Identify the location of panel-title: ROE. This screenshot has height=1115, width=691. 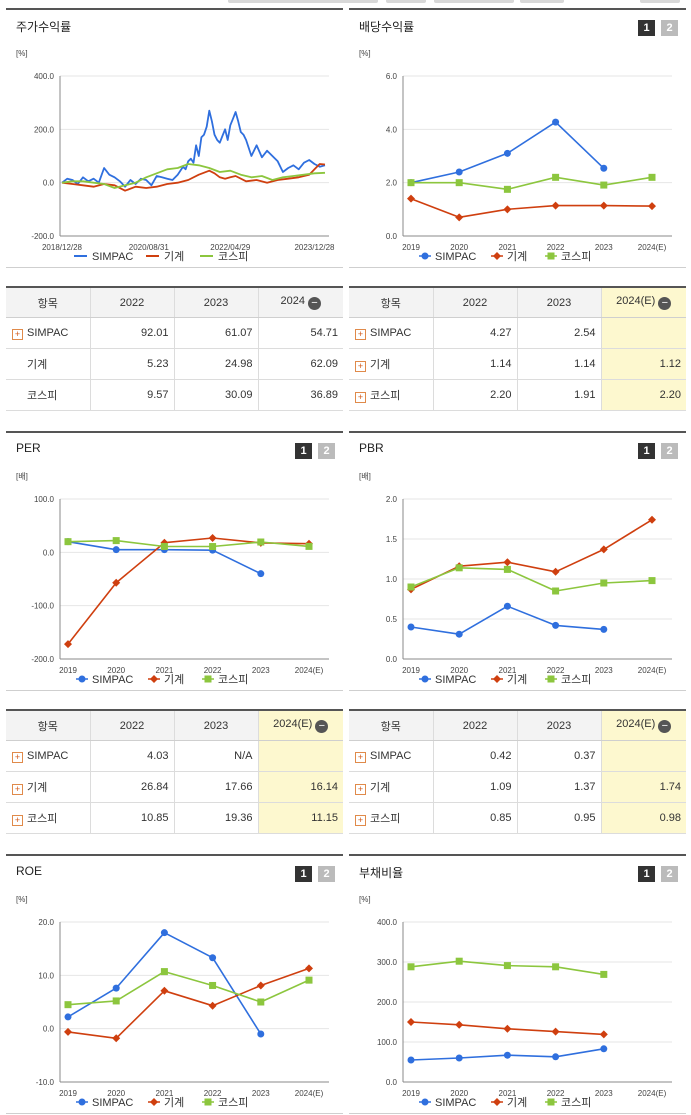
(29, 871).